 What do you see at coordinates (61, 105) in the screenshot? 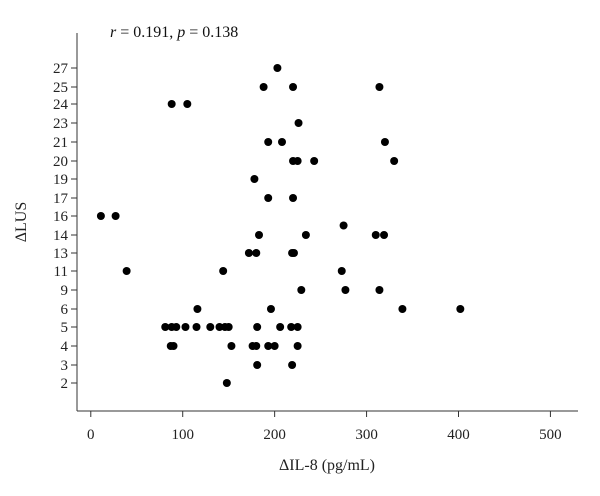
I see `y-tick-label: 24` at bounding box center [61, 105].